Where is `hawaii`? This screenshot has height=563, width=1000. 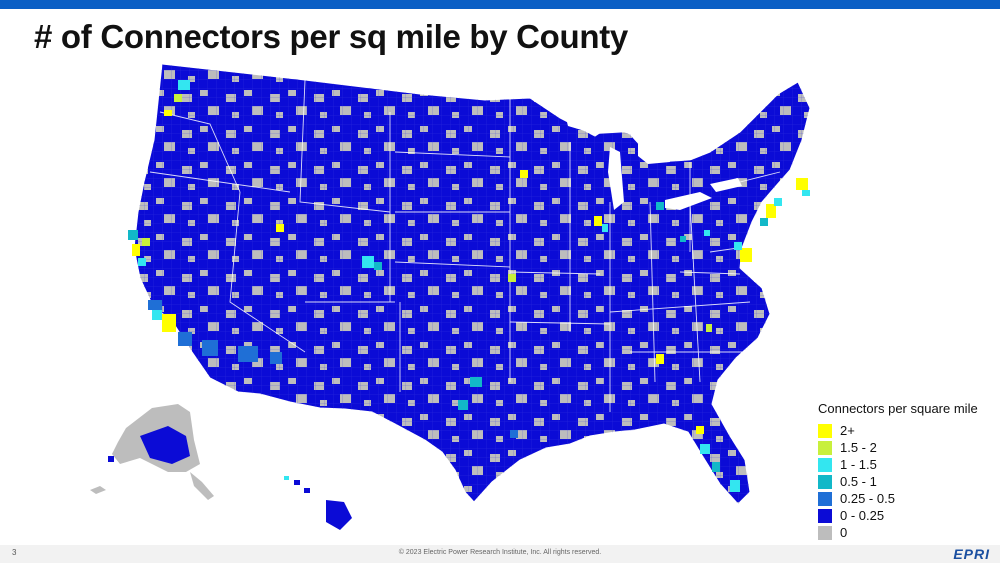 hawaii is located at coordinates (318, 503).